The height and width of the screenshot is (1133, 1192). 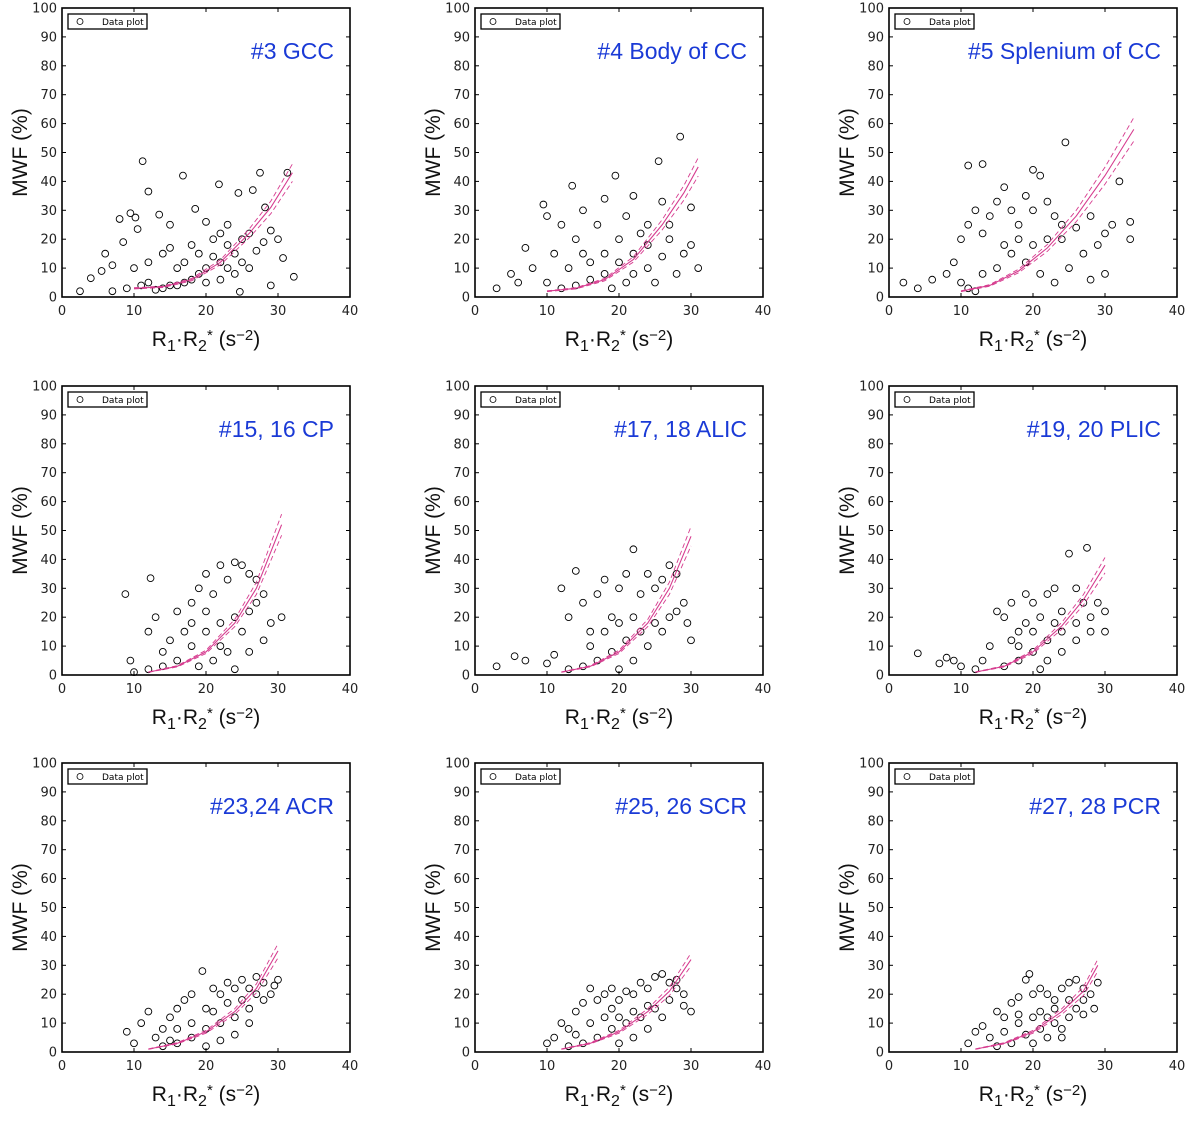 I want to click on y-tick-label: 20, so click(x=48, y=995).